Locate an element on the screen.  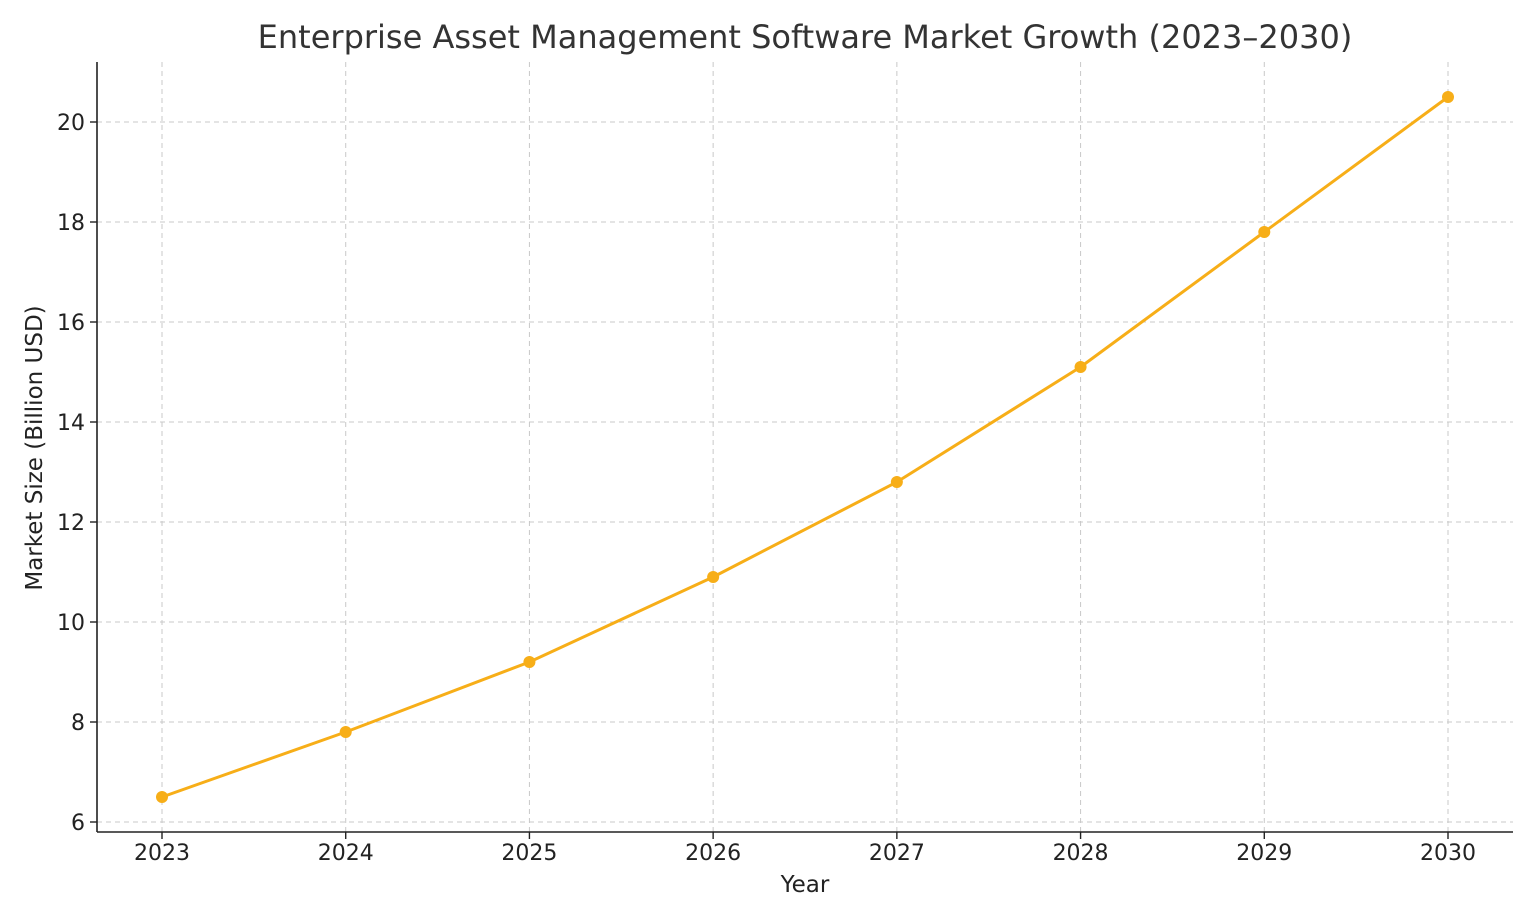
y-tick-label: 12 is located at coordinates (71, 523).